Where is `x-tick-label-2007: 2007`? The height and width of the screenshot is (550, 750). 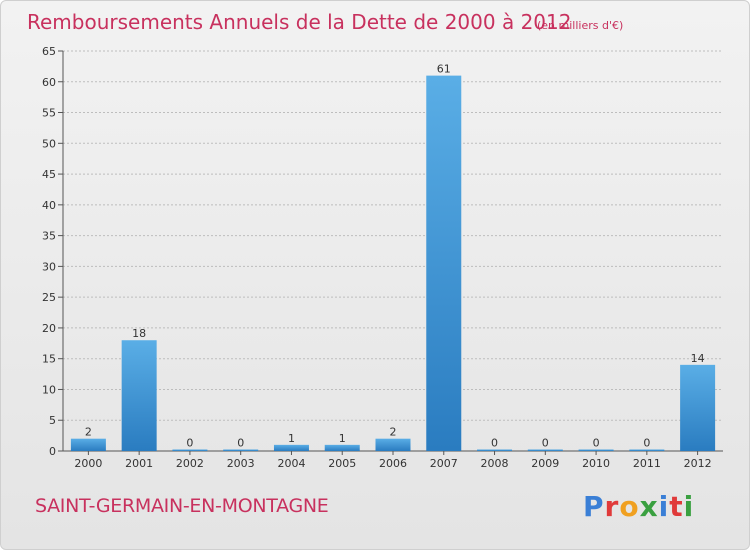
x-tick-label-2007: 2007 is located at coordinates (444, 463).